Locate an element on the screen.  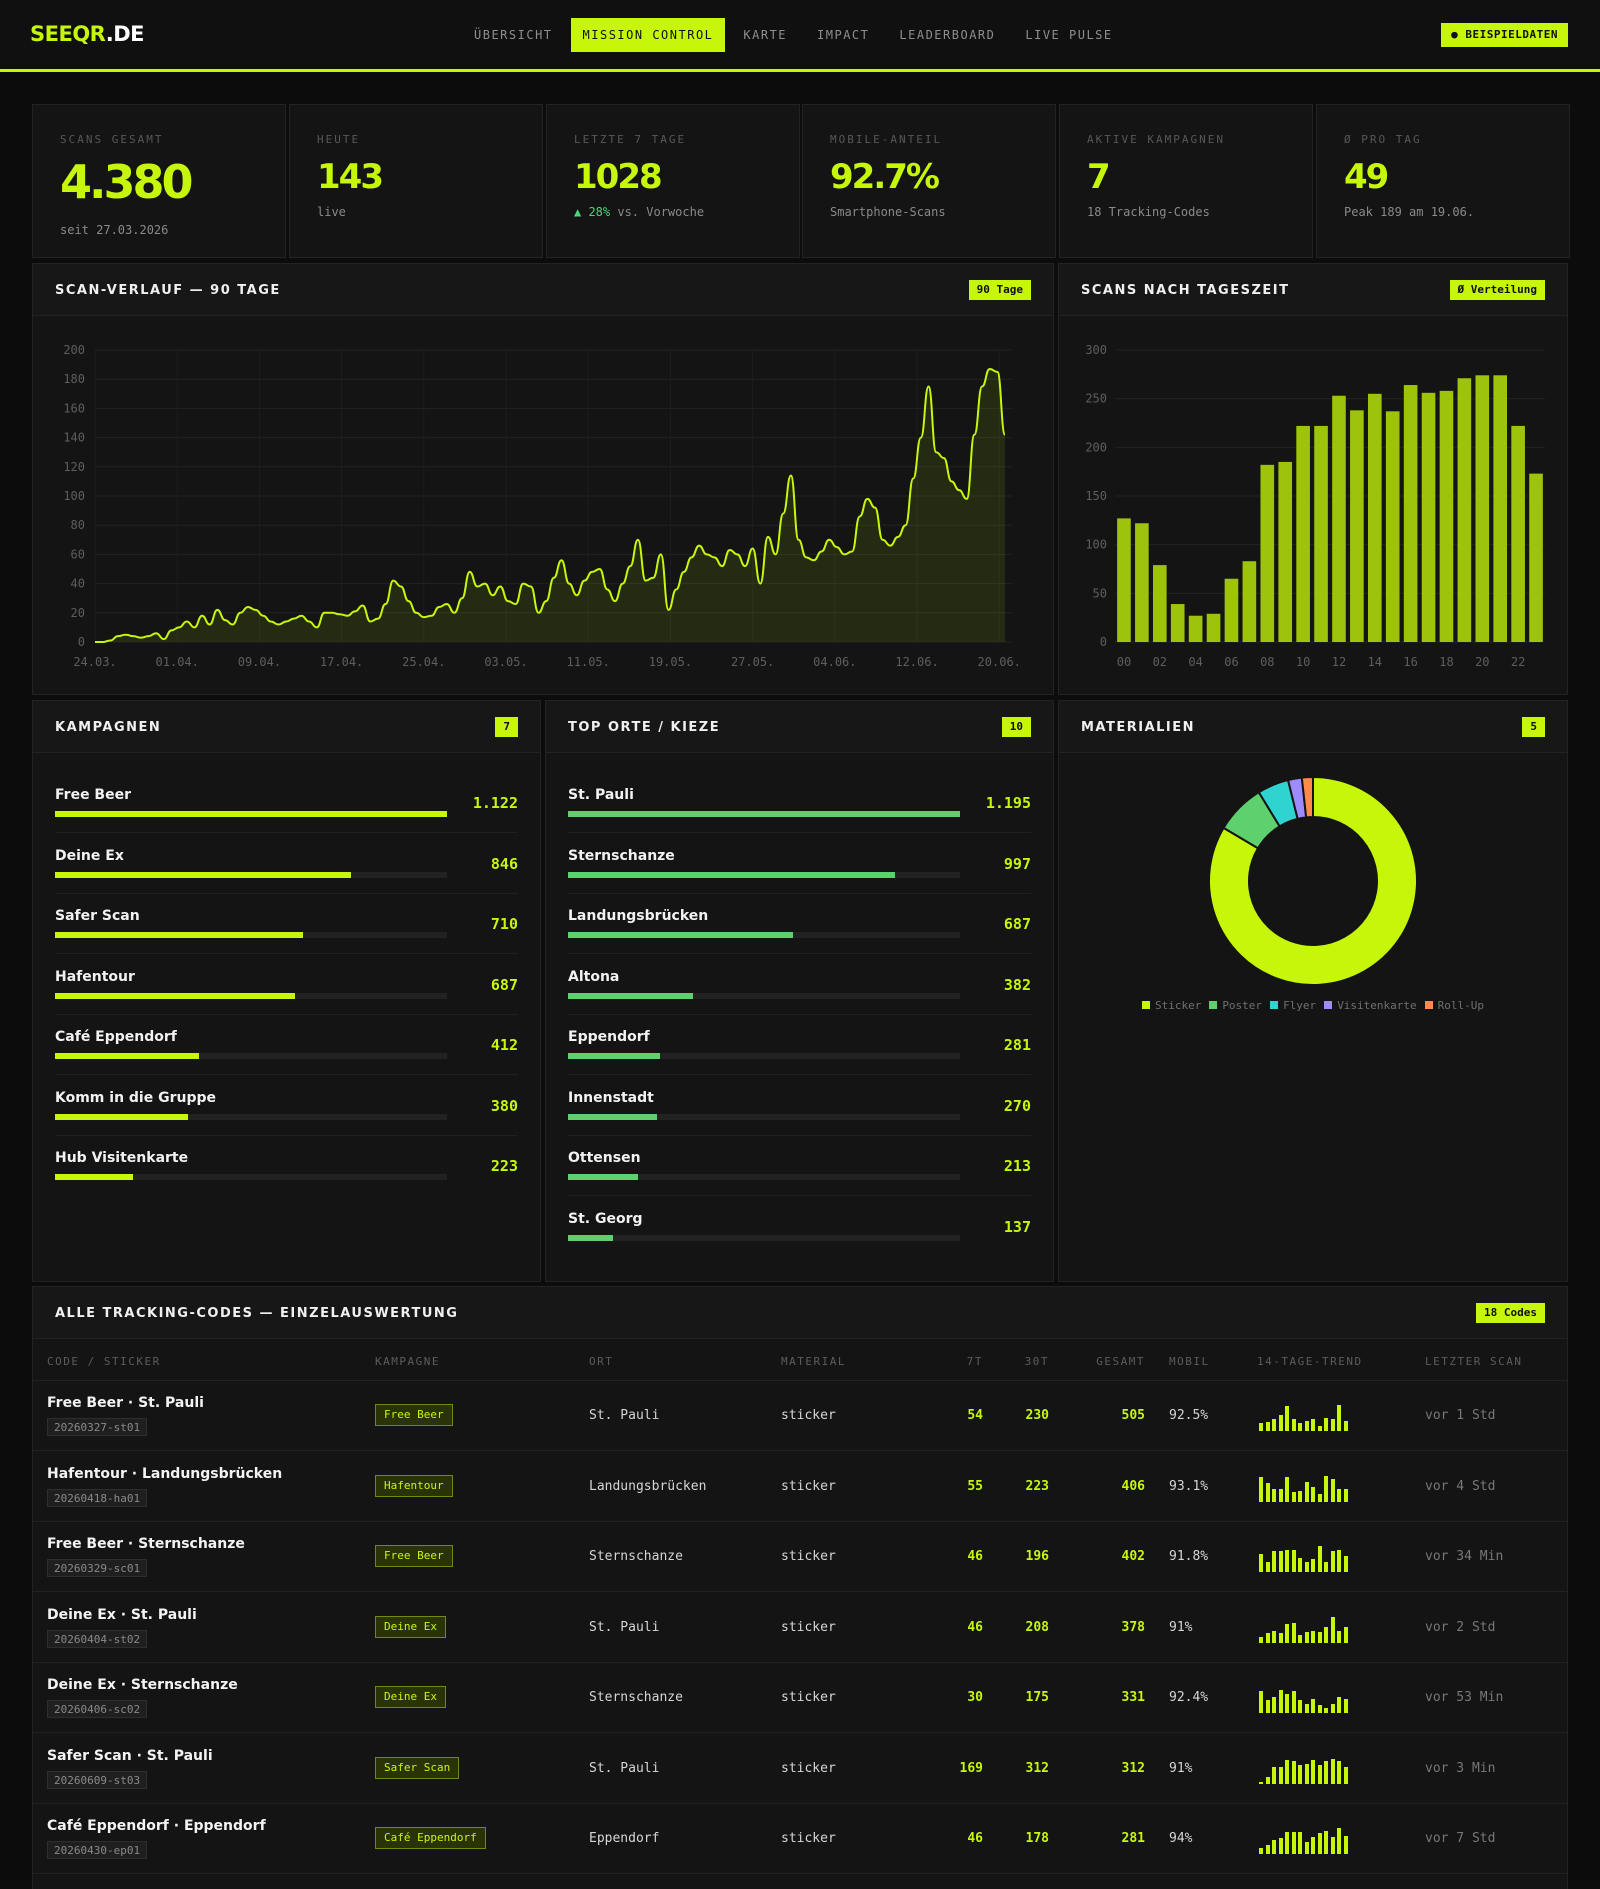
place-row: Innenstadt 270 is located at coordinates (799, 1106).